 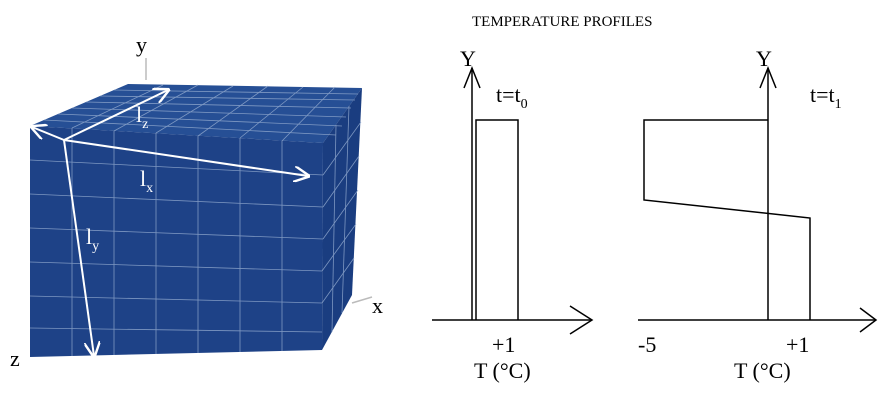 I want to click on profile-right-xlabel: T (°C), so click(x=762, y=370).